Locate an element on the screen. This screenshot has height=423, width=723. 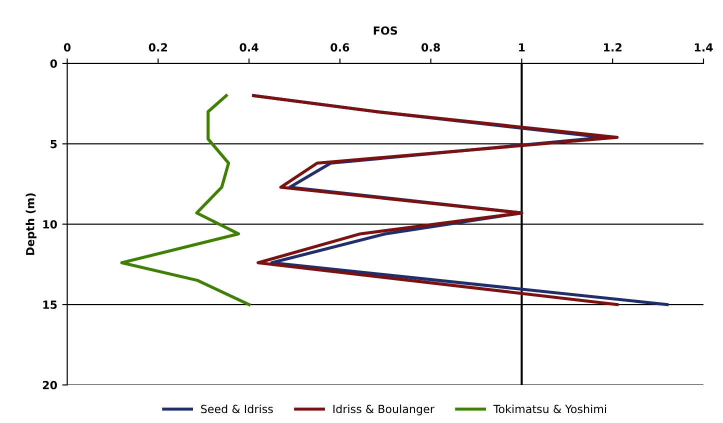
y-axis-title: Depth (m) is located at coordinates (31, 224).